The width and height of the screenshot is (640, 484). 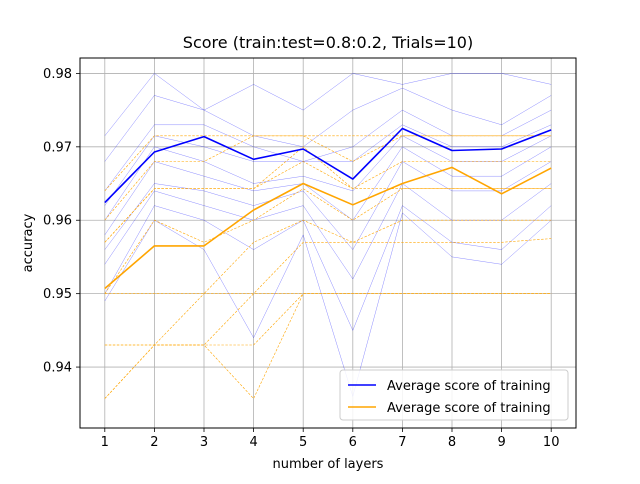 What do you see at coordinates (501, 442) in the screenshot?
I see `x-tick-label: 9` at bounding box center [501, 442].